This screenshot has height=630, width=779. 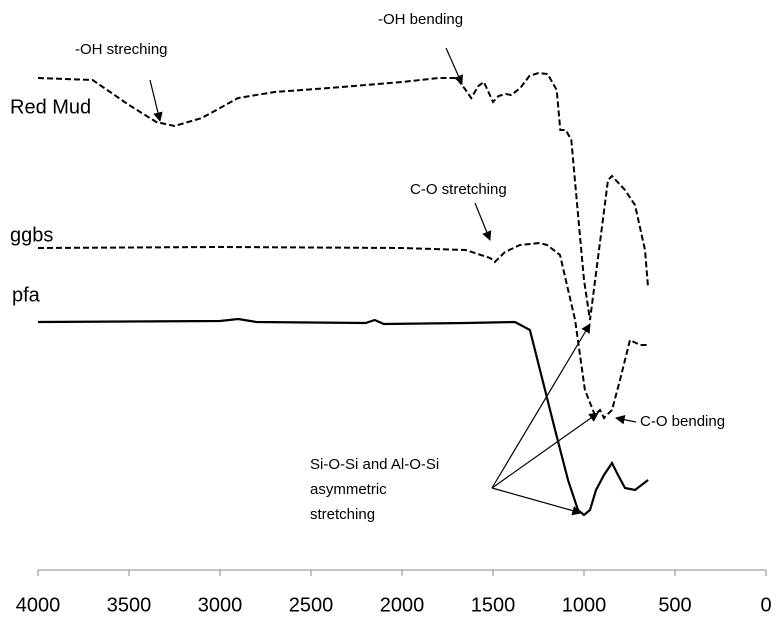 I want to click on series-label: pfa, so click(x=26, y=295).